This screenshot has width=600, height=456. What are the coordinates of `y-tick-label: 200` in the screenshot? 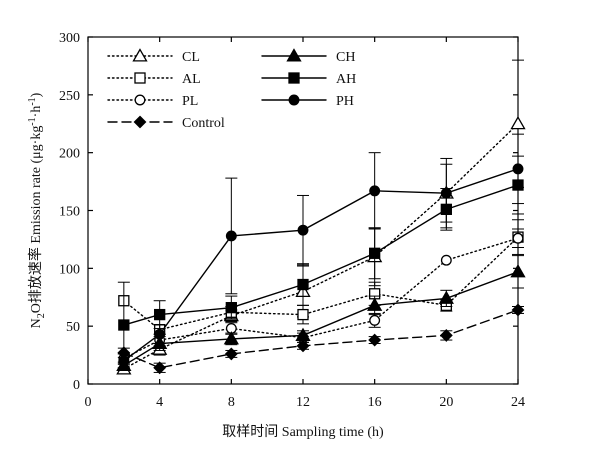 It's located at (69, 154).